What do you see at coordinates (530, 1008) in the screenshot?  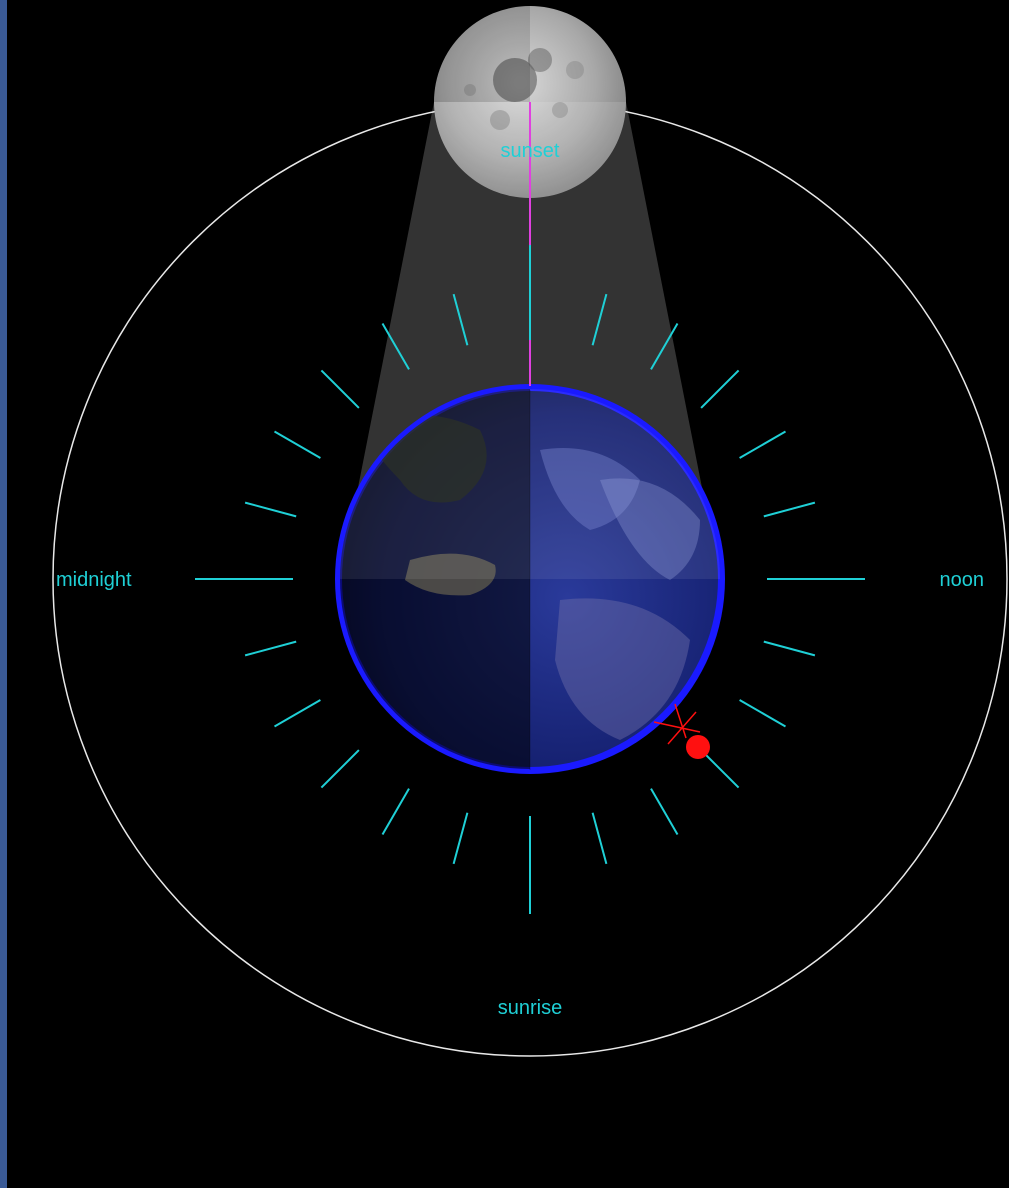 I see `sunrise-label: sunrise` at bounding box center [530, 1008].